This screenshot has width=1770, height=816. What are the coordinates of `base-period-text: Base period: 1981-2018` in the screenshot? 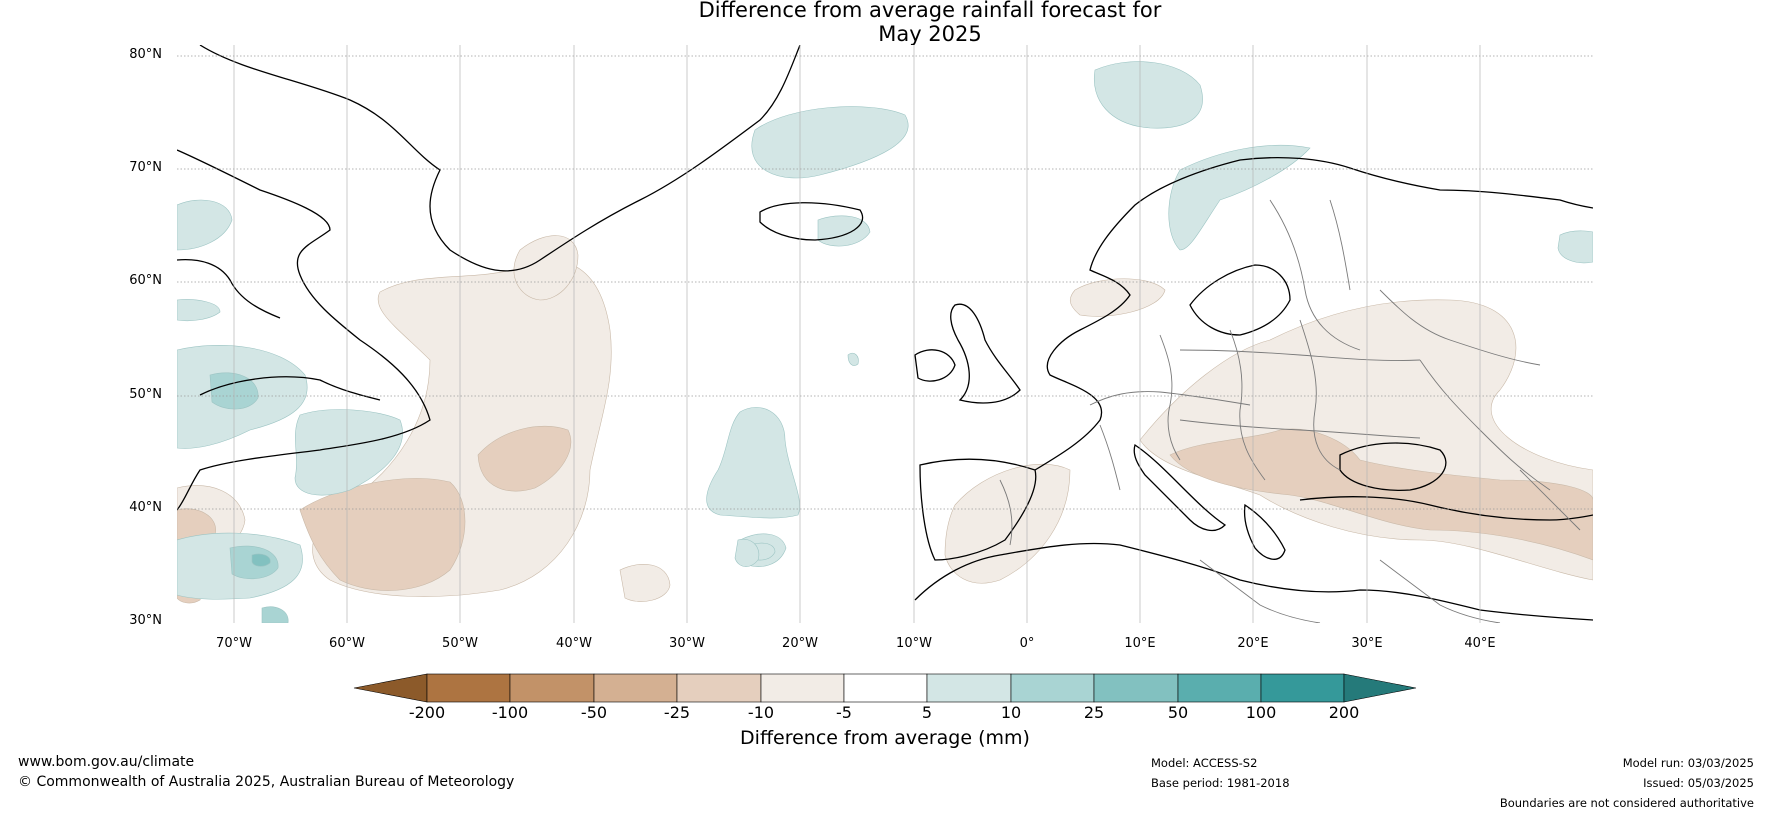 It's located at (1220, 783).